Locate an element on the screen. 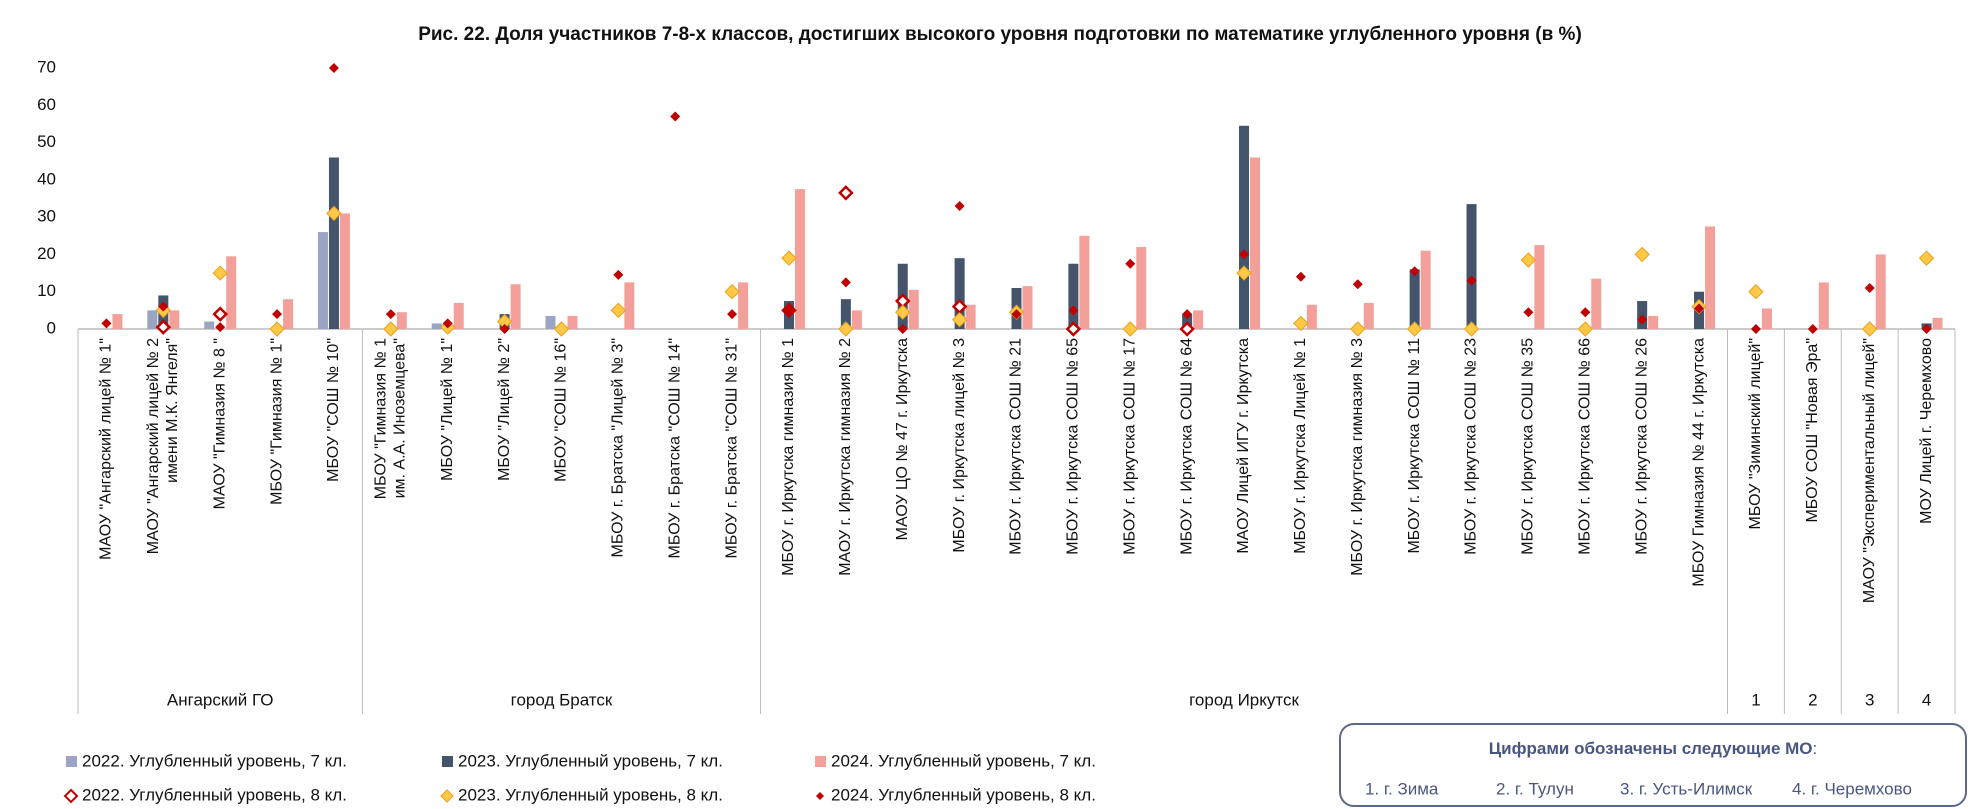  x-tick-label: МБОУ г. Иркутска СОШ № 11 is located at coordinates (1414, 446).